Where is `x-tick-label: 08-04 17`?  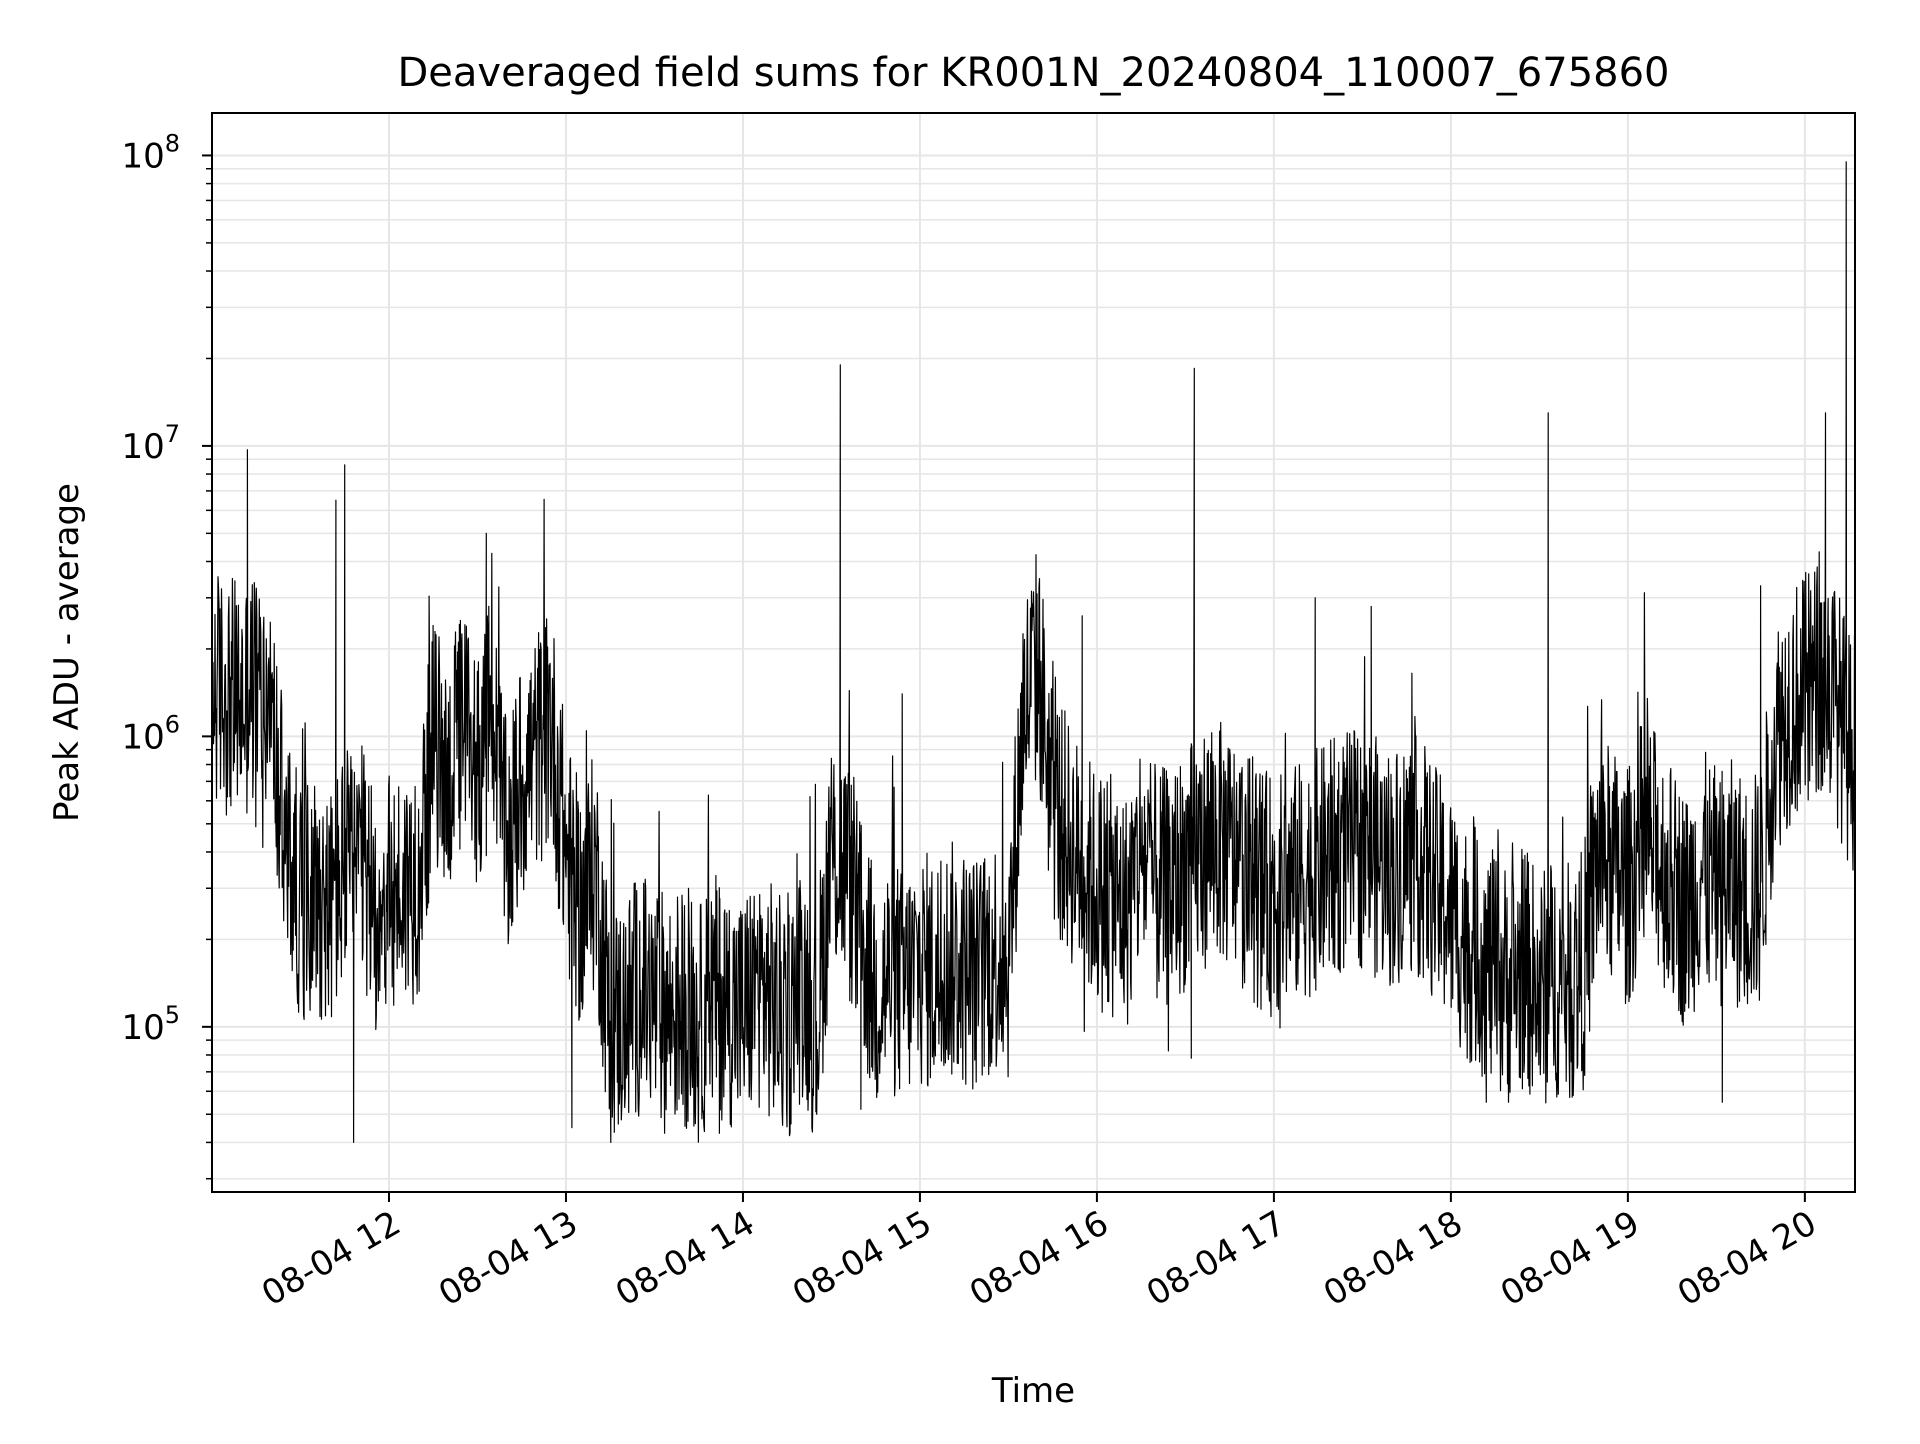
x-tick-label: 08-04 17 is located at coordinates (1216, 1258).